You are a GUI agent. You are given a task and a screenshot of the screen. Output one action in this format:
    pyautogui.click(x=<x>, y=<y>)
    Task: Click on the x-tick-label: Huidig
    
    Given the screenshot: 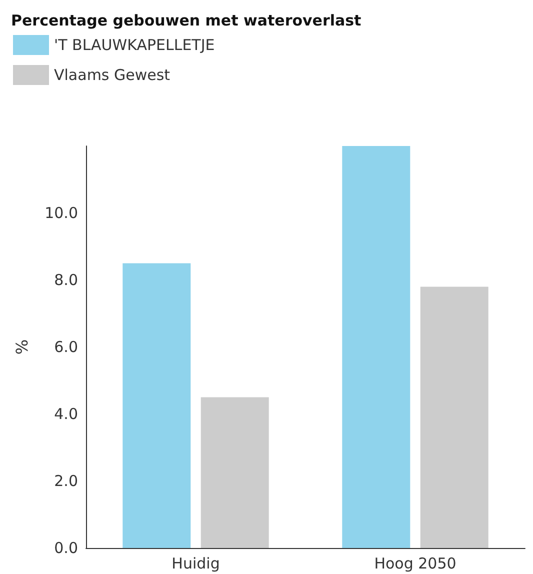 What is the action you would take?
    pyautogui.click(x=196, y=563)
    